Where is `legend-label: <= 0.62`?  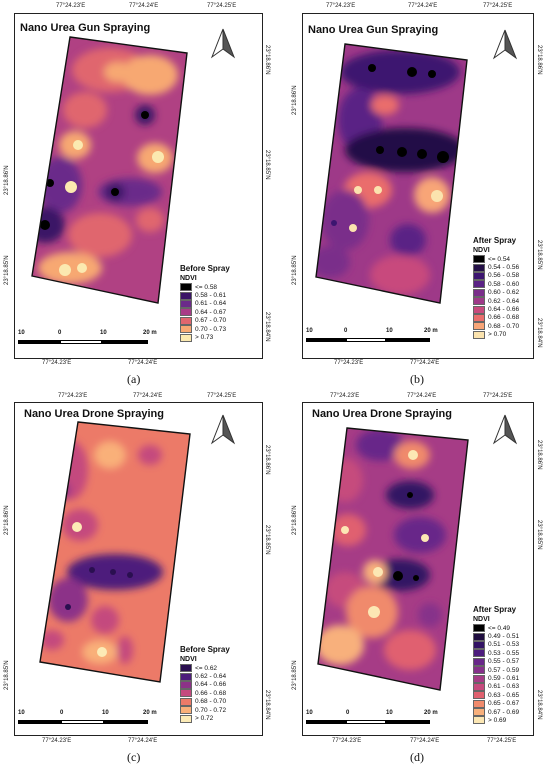
legend-label: <= 0.62 is located at coordinates (206, 668).